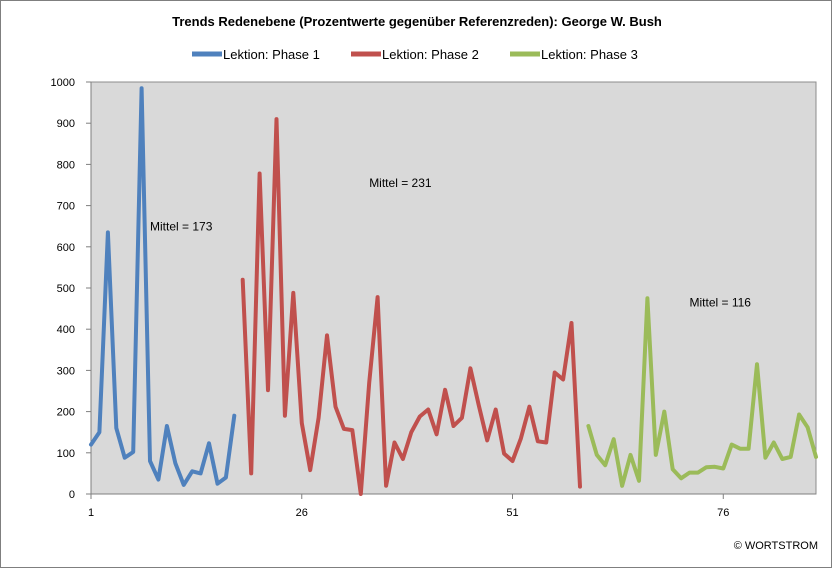 Image resolution: width=832 pixels, height=569 pixels. Describe the element at coordinates (66, 371) in the screenshot. I see `y-tick-label: 300` at that location.